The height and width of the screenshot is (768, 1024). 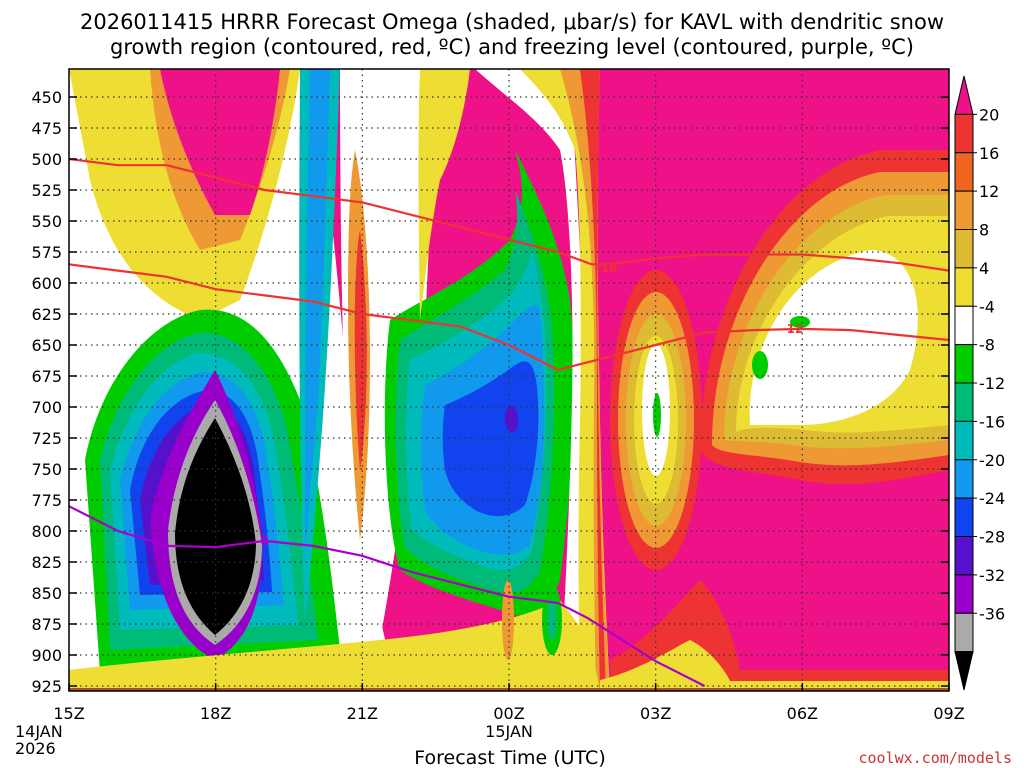 What do you see at coordinates (334, 645) in the screenshot?
I see `omega-region-low-yellow-band` at bounding box center [334, 645].